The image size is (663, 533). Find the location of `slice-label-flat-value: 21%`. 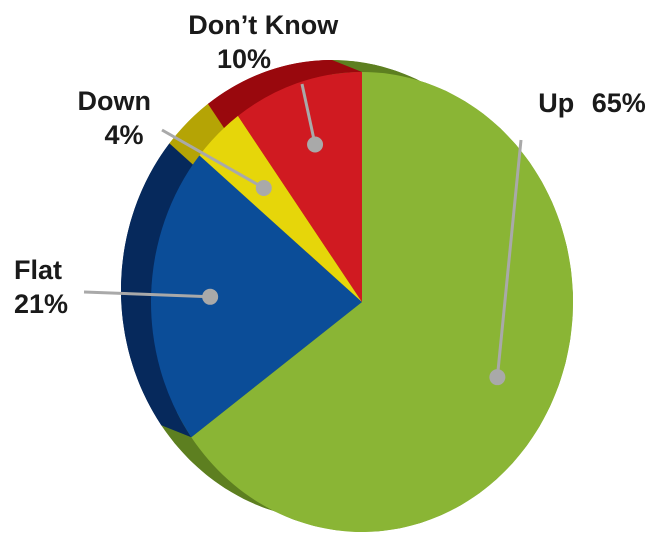

slice-label-flat-value: 21% is located at coordinates (41, 304).